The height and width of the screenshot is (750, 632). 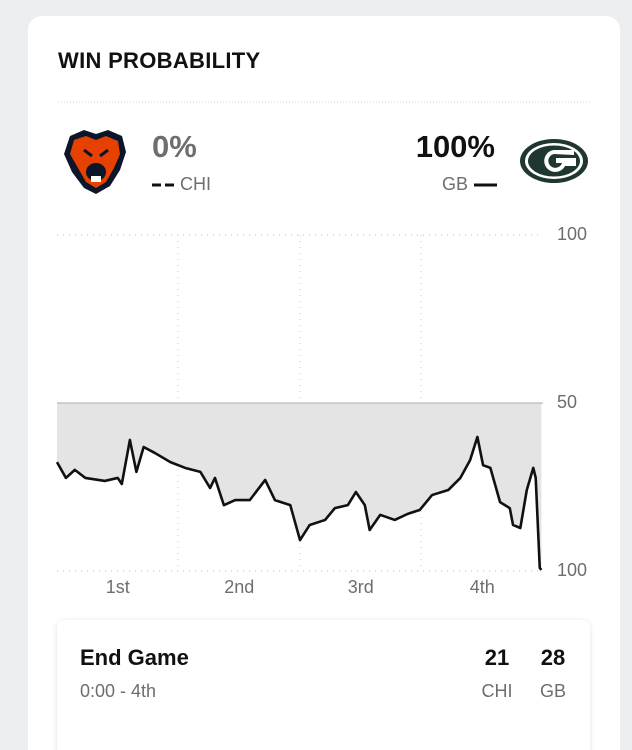 I want to click on home-abbr: GB, so click(x=455, y=184).